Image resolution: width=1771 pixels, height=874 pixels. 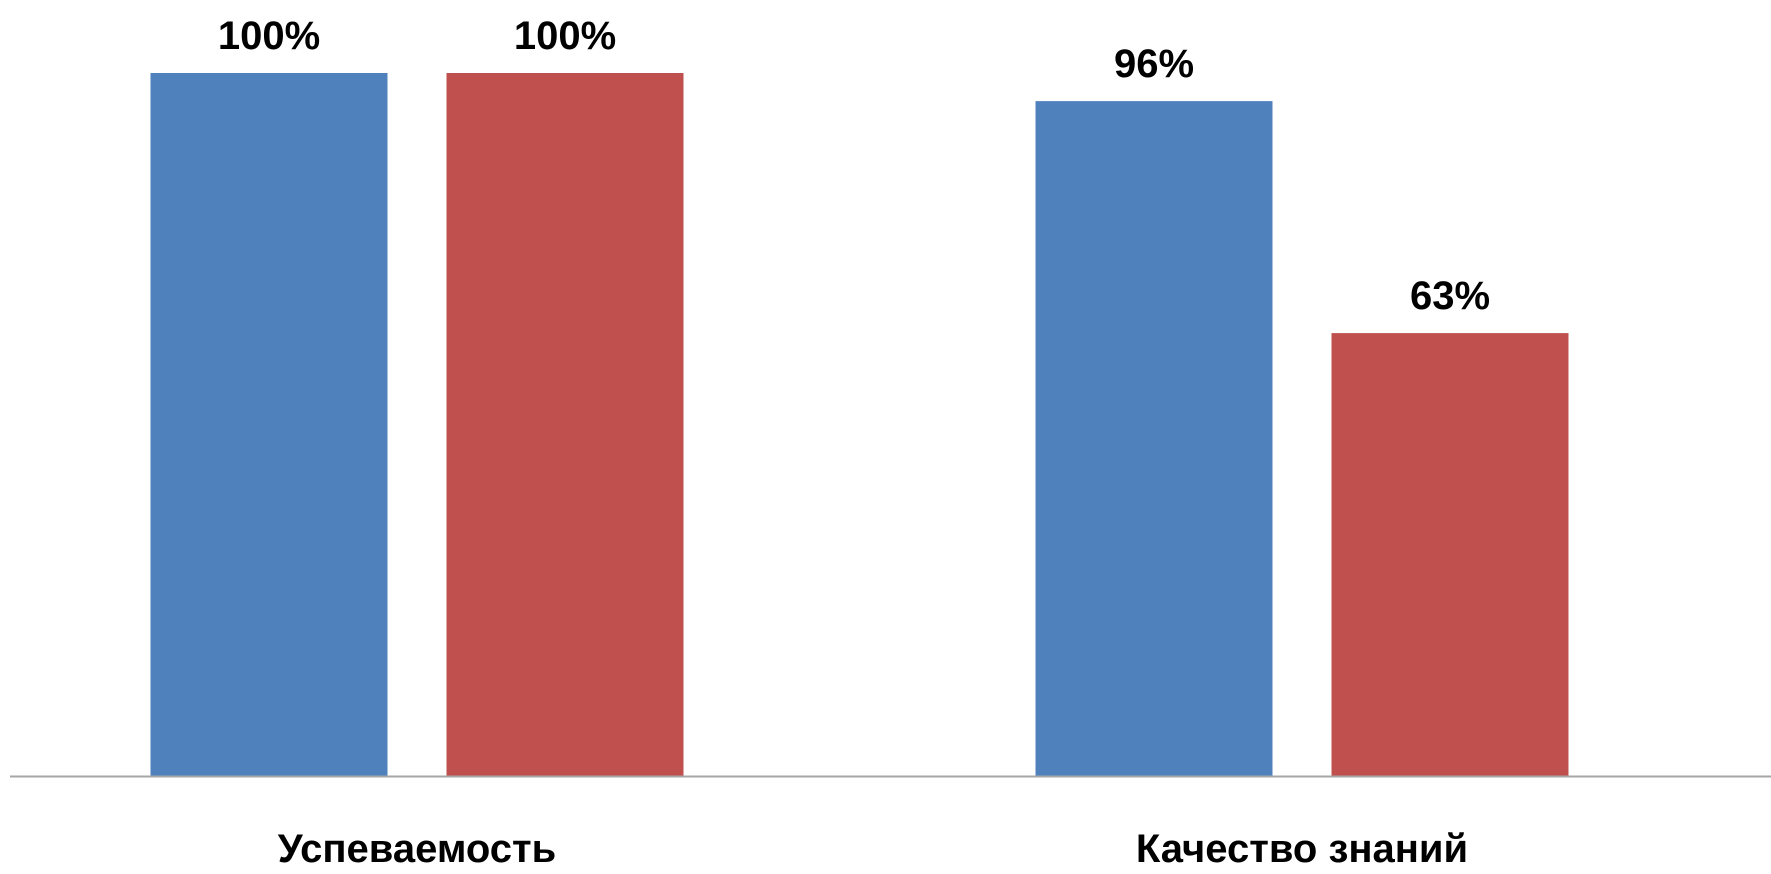 What do you see at coordinates (1450, 296) in the screenshot?
I see `data-label-series-2-2: 63%` at bounding box center [1450, 296].